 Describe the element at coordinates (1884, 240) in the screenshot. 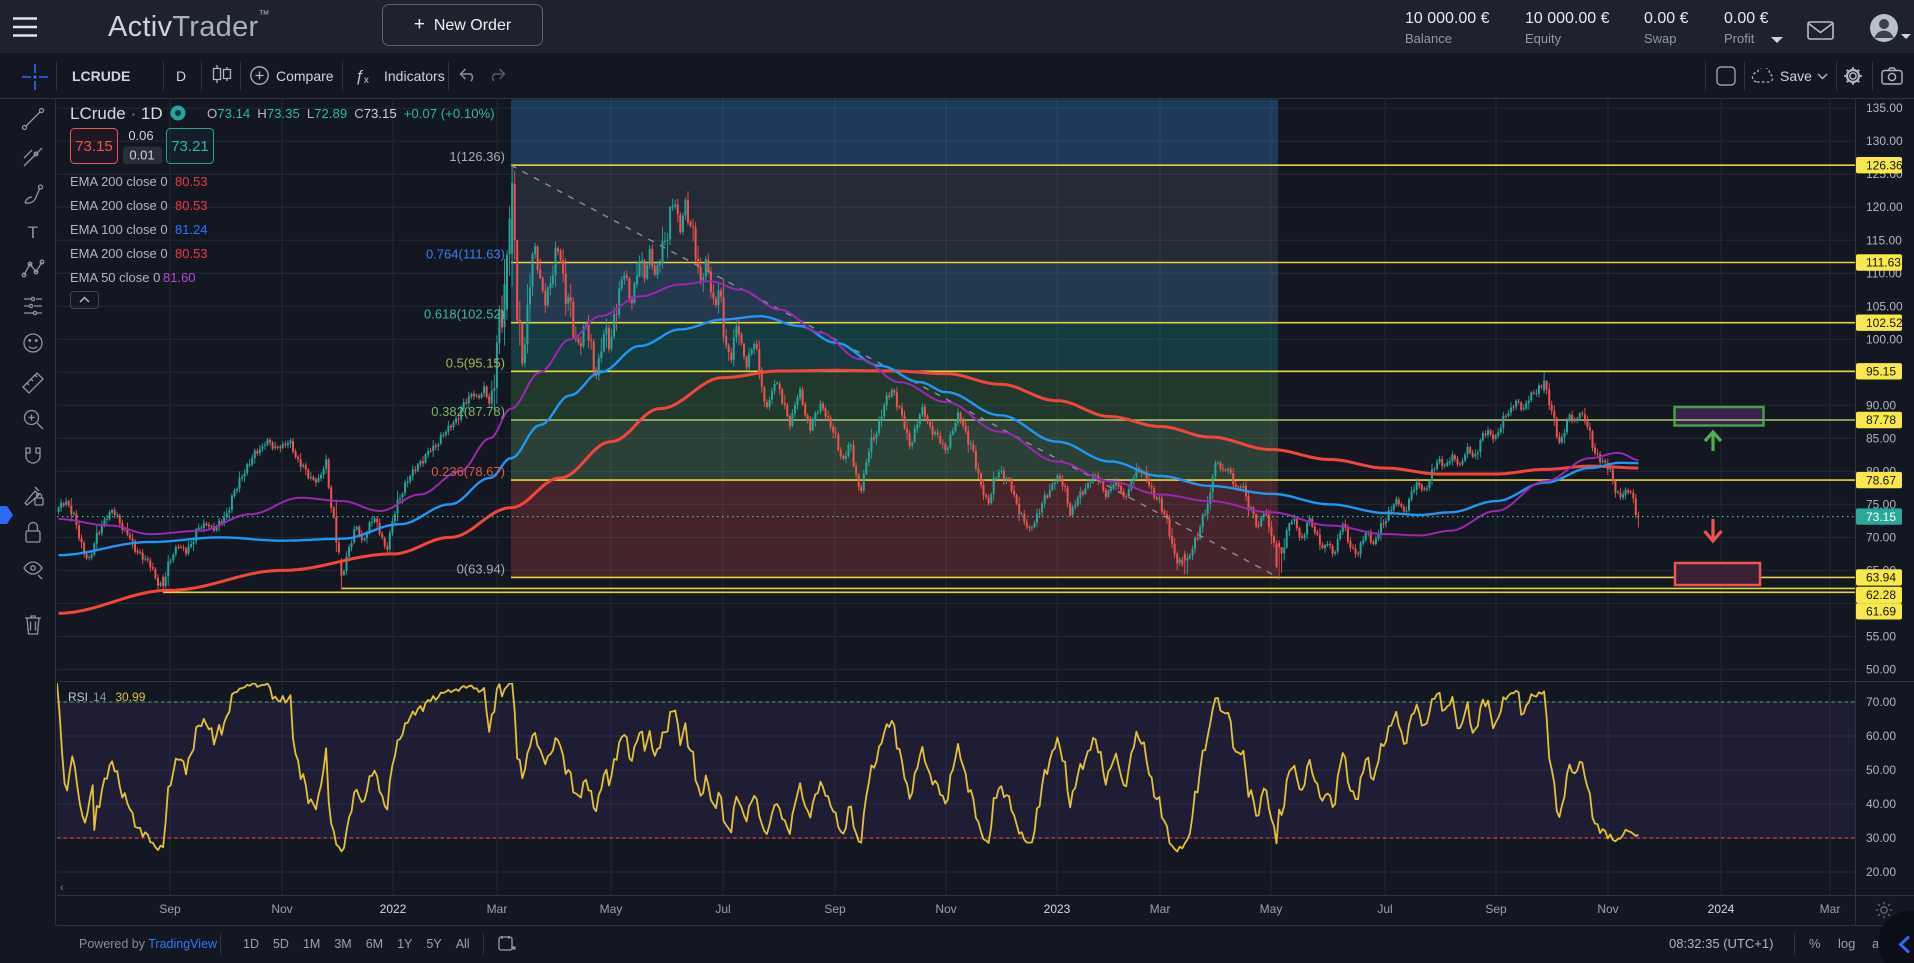

I see `svg-text: 115.00` at that location.